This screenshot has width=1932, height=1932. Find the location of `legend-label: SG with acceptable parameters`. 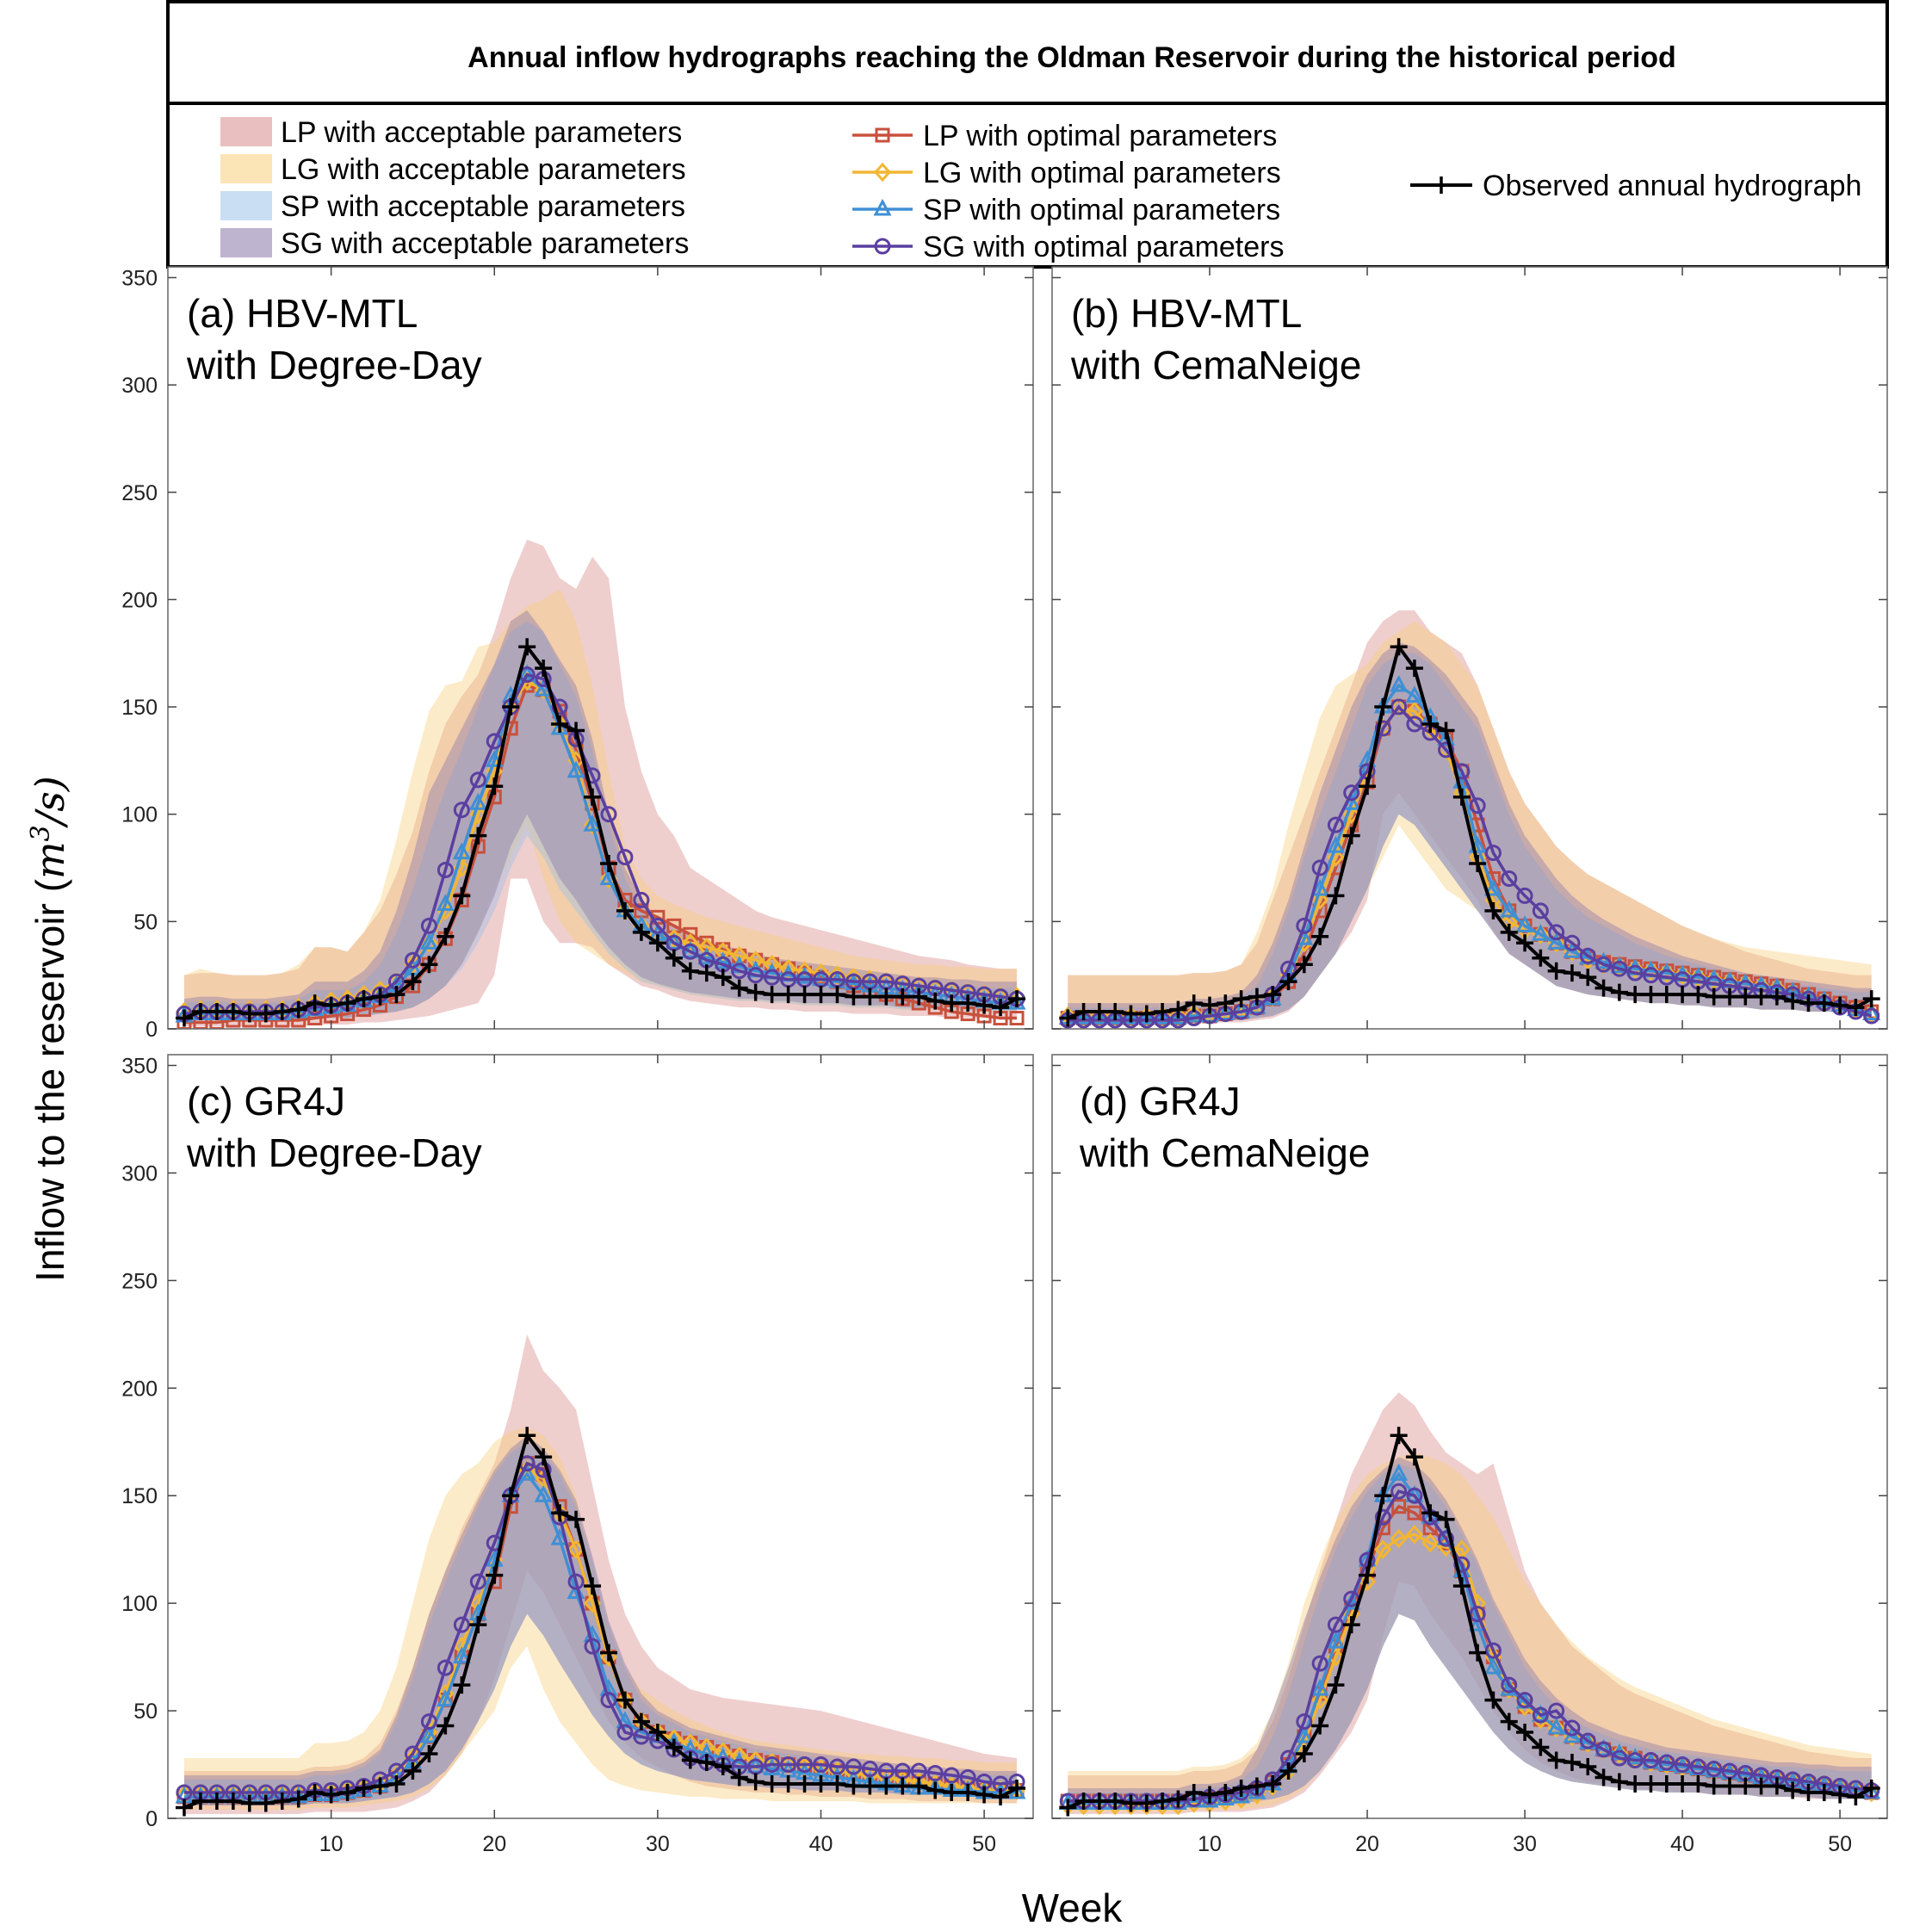

legend-label: SG with acceptable parameters is located at coordinates (485, 244).